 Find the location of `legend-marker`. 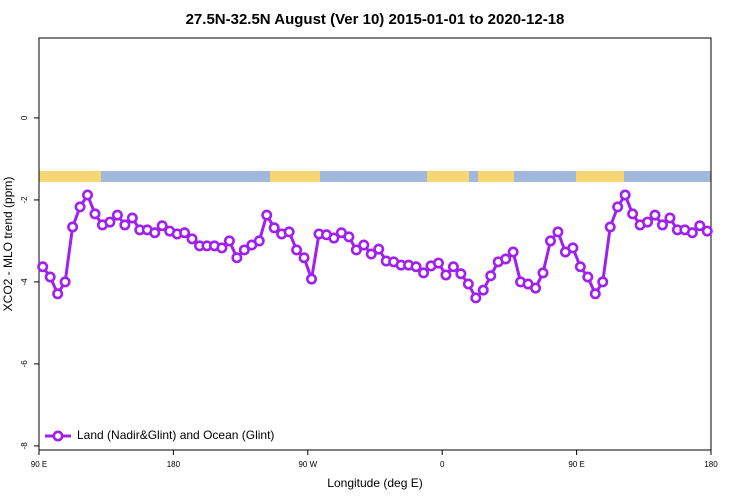

legend-marker is located at coordinates (58, 436).